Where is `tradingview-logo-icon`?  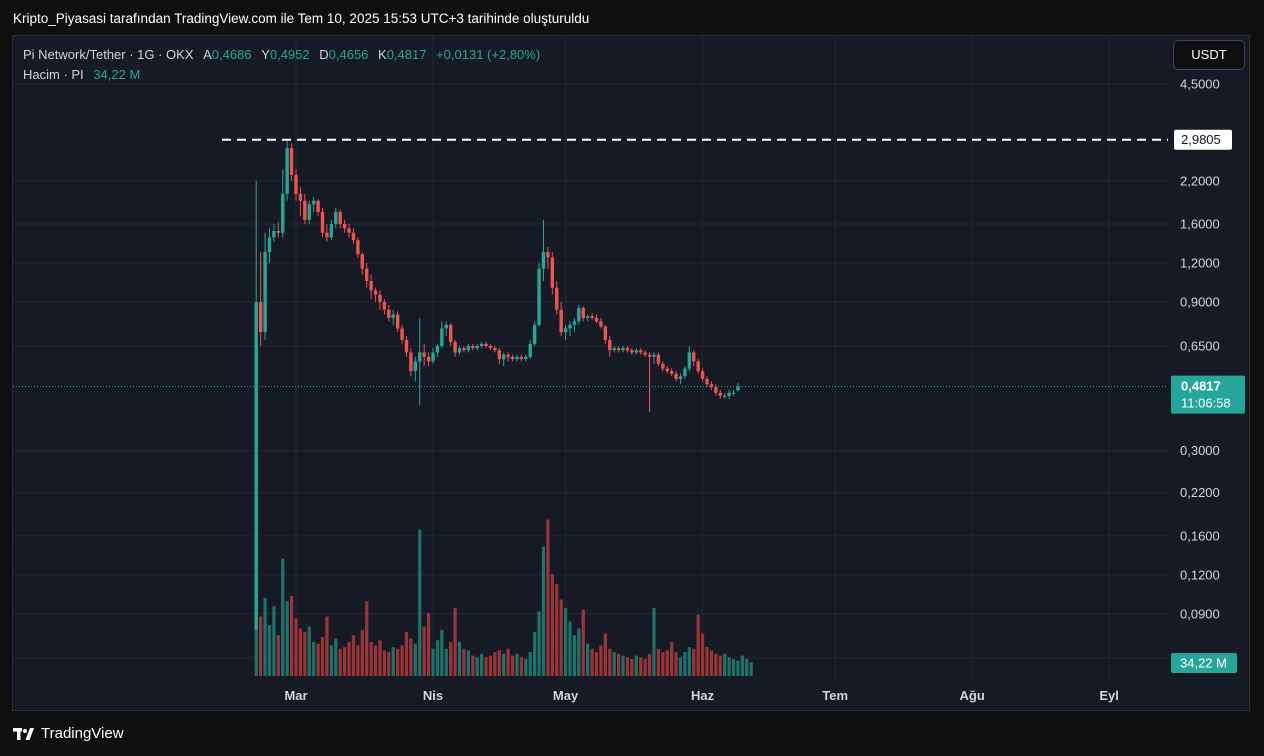 tradingview-logo-icon is located at coordinates (23, 733).